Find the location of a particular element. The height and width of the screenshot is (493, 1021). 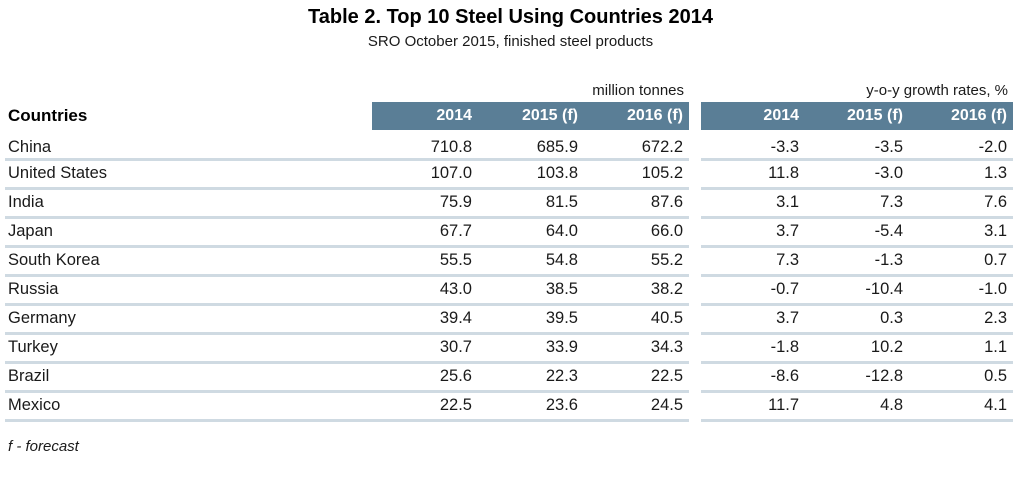

table-row: South Korea 55.5 54.8 55.2 7.3 -1.3 0.7 is located at coordinates (509, 261).